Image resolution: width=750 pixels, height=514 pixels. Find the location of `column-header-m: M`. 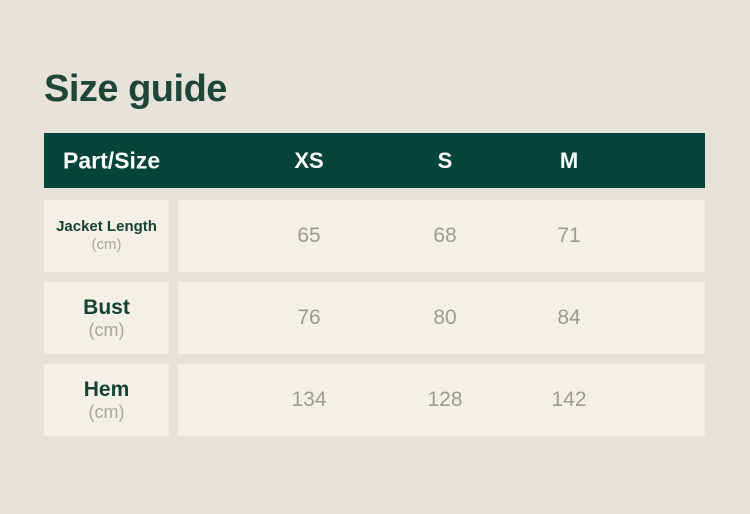

column-header-m: M is located at coordinates (569, 160).